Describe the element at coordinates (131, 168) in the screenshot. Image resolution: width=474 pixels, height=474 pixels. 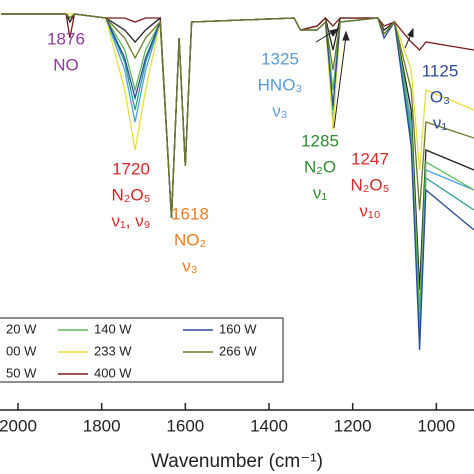
I see `annotation: 1720` at that location.